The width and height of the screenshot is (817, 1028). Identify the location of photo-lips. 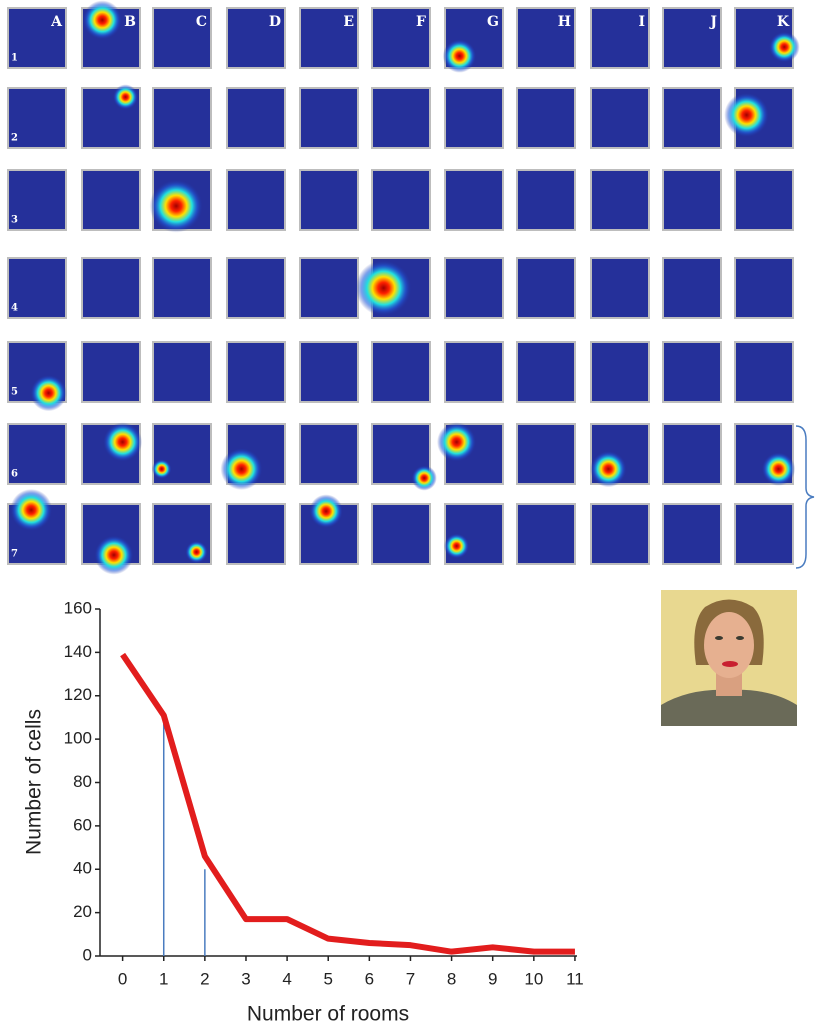
(730, 664).